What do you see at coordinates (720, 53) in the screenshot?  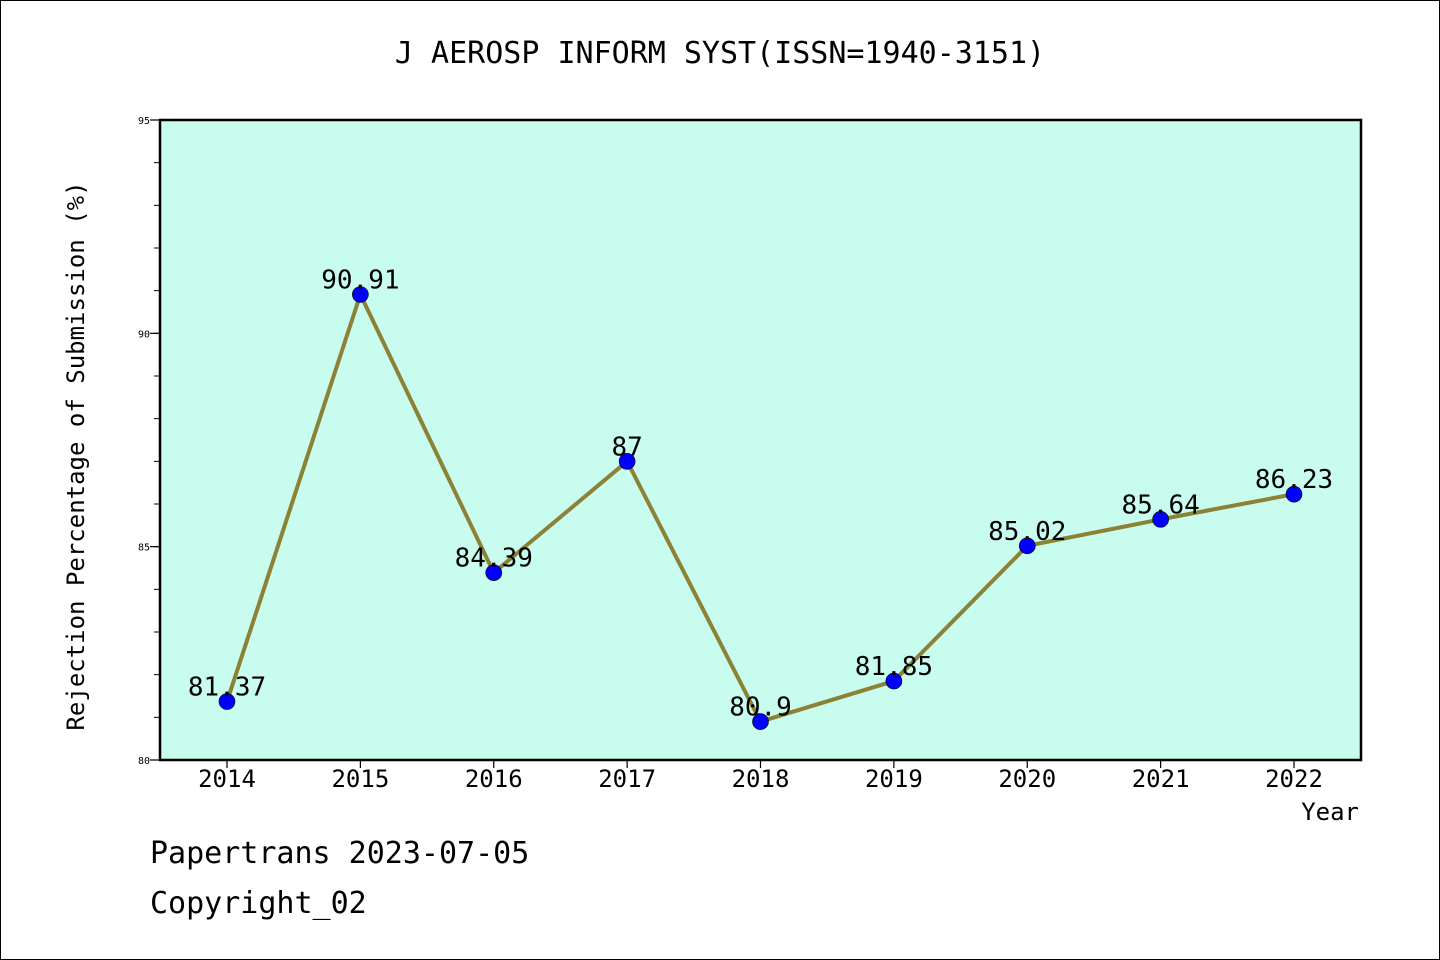 I see `chart-title: J AEROSP INFORM SYST(ISSN=1940-3151)` at bounding box center [720, 53].